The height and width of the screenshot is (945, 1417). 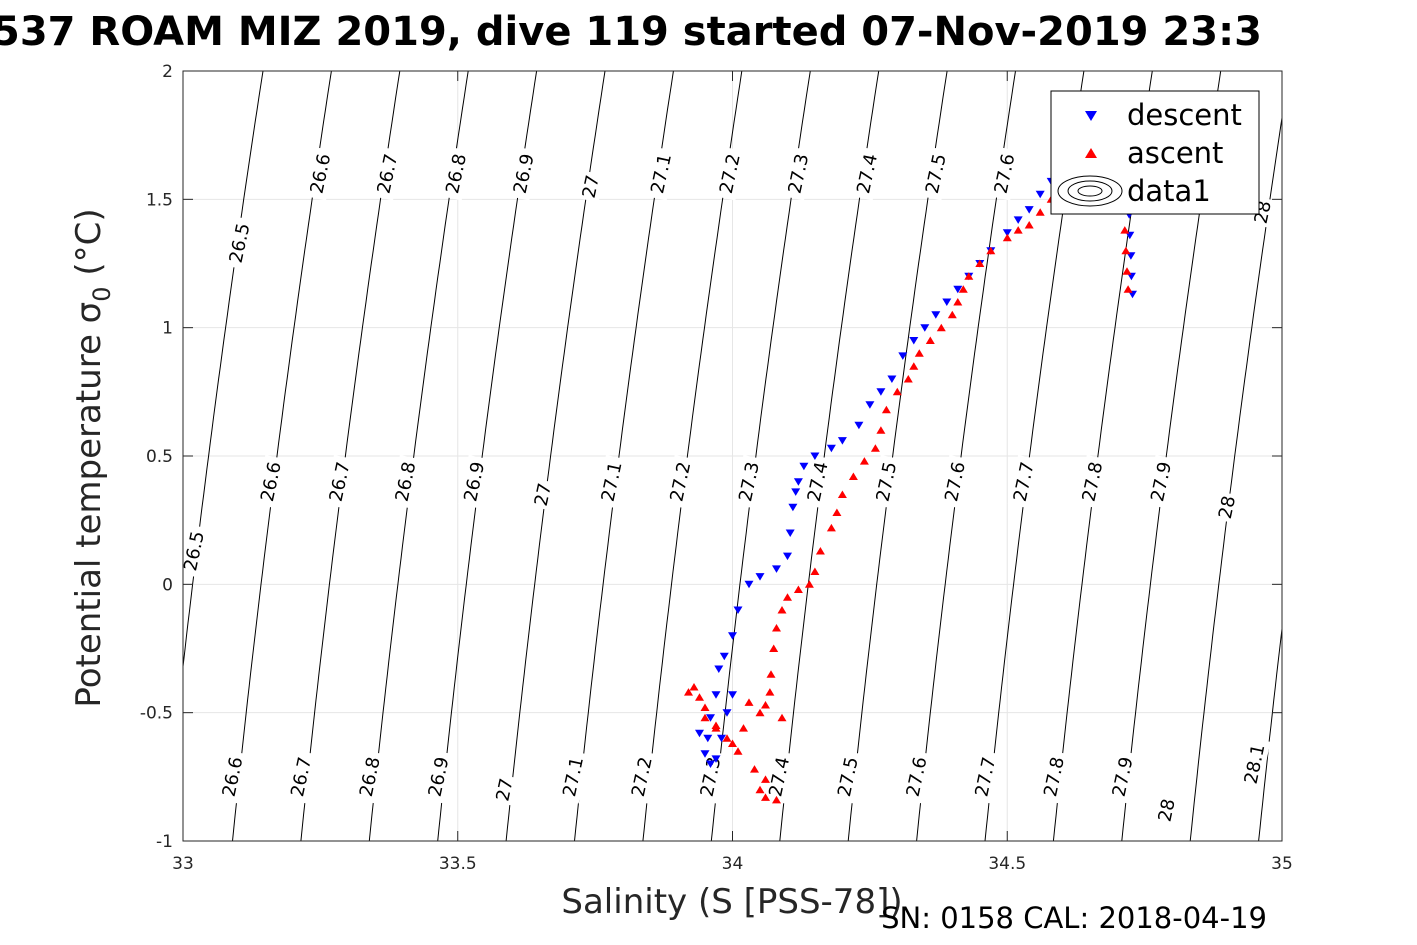 I want to click on contour-label: 26.6, so click(x=320, y=173).